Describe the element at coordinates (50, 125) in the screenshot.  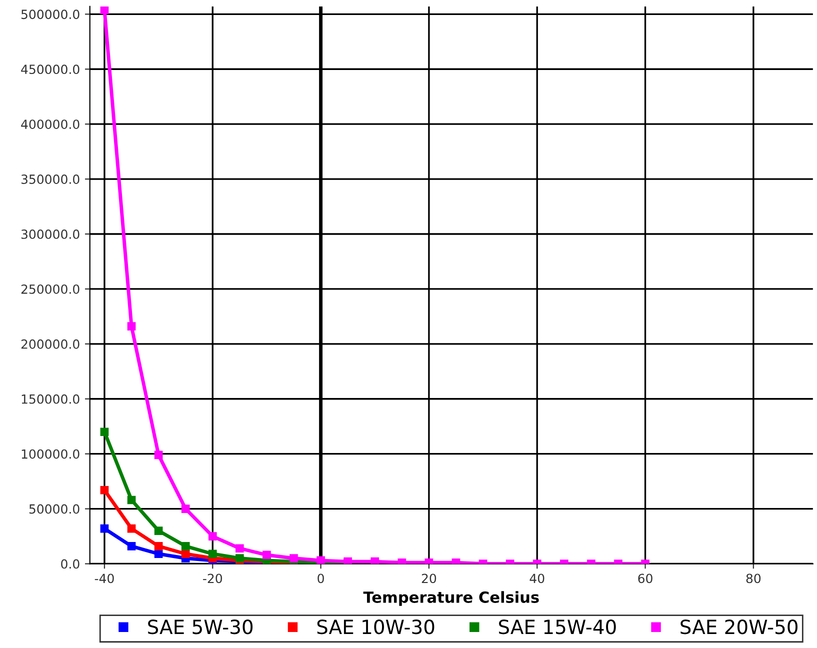
I see `y-tick-label: 400000.0` at that location.